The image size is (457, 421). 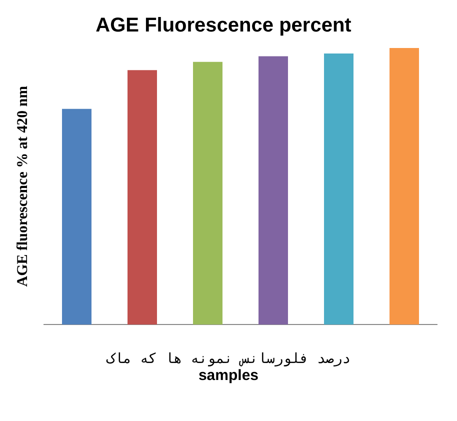 I want to click on chart-title: AGE Fluorescence percent, so click(x=224, y=25).